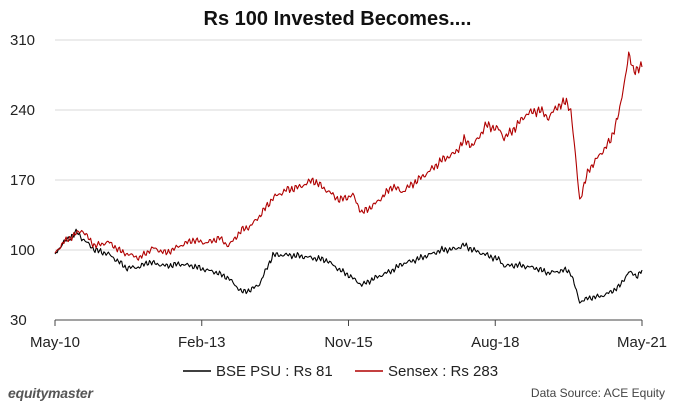 This screenshot has height=410, width=675. I want to click on x-tick-label: May-10, so click(55, 342).